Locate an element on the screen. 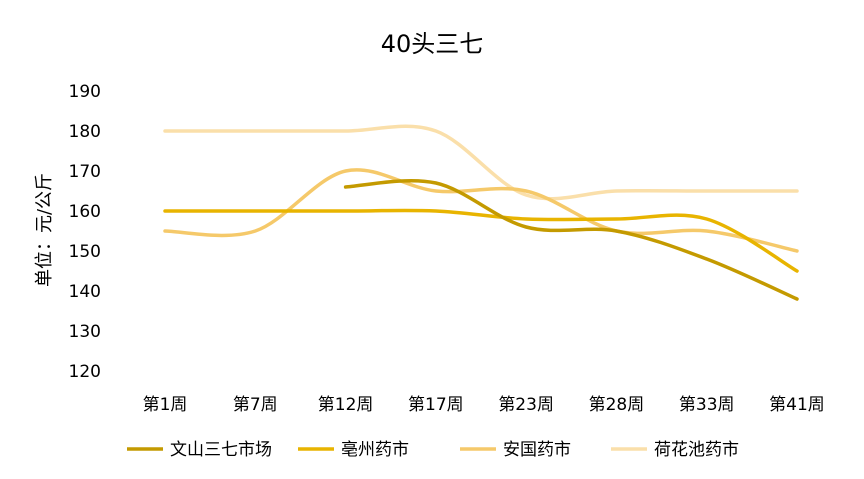 The width and height of the screenshot is (864, 479). y-tick-label: 120 is located at coordinates (85, 372).